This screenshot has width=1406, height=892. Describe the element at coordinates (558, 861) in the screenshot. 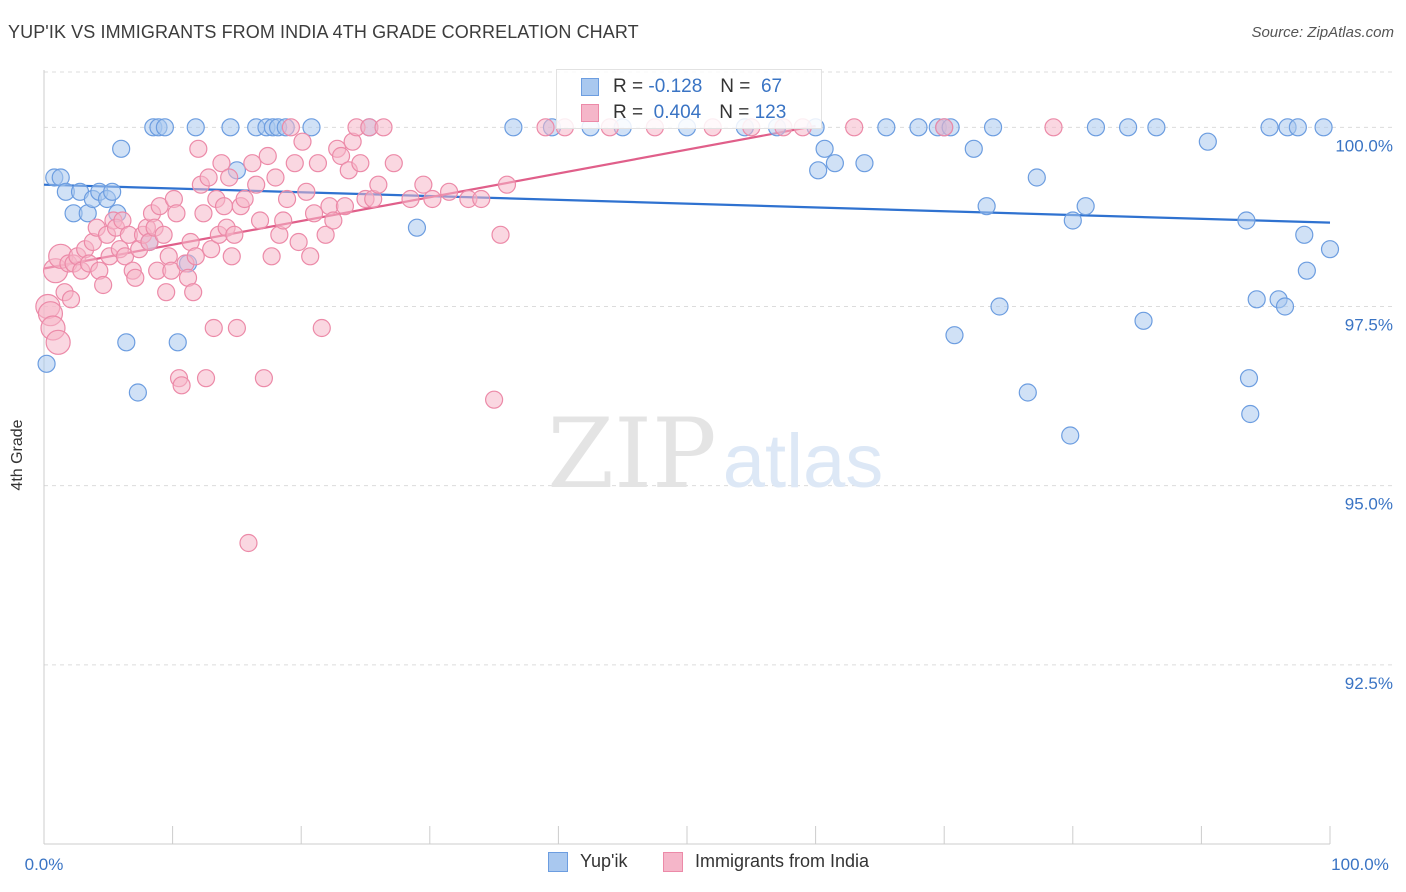

I see `legend-swatch-yupik` at that location.